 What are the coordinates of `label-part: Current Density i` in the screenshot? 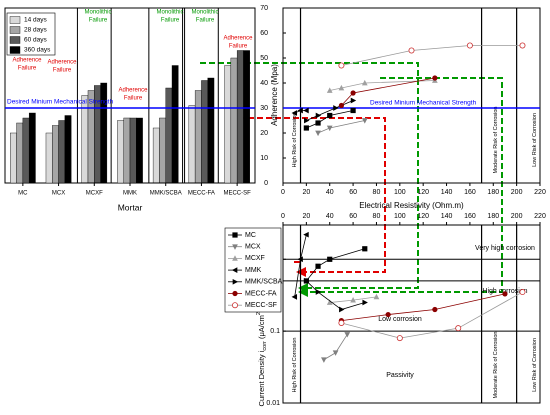 It's located at (261, 378).